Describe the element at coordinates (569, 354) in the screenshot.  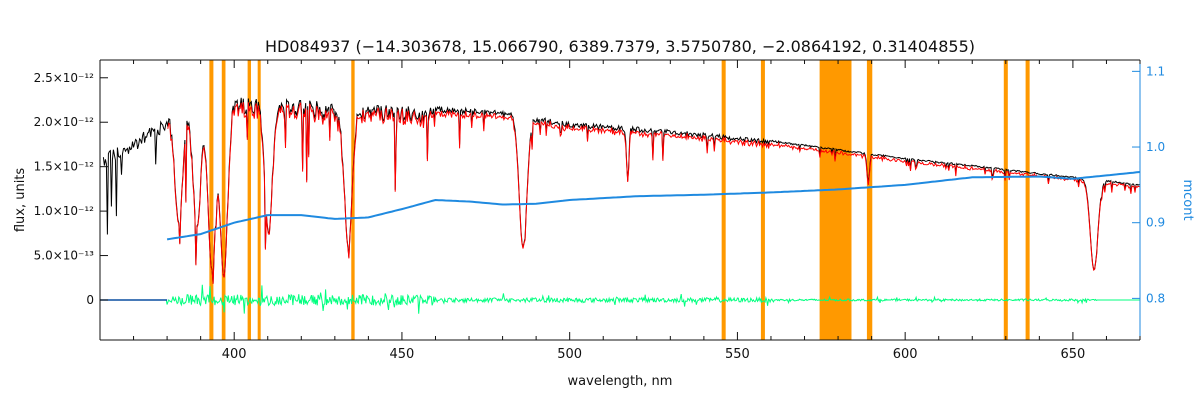
I see `x-tick-label: 500` at that location.